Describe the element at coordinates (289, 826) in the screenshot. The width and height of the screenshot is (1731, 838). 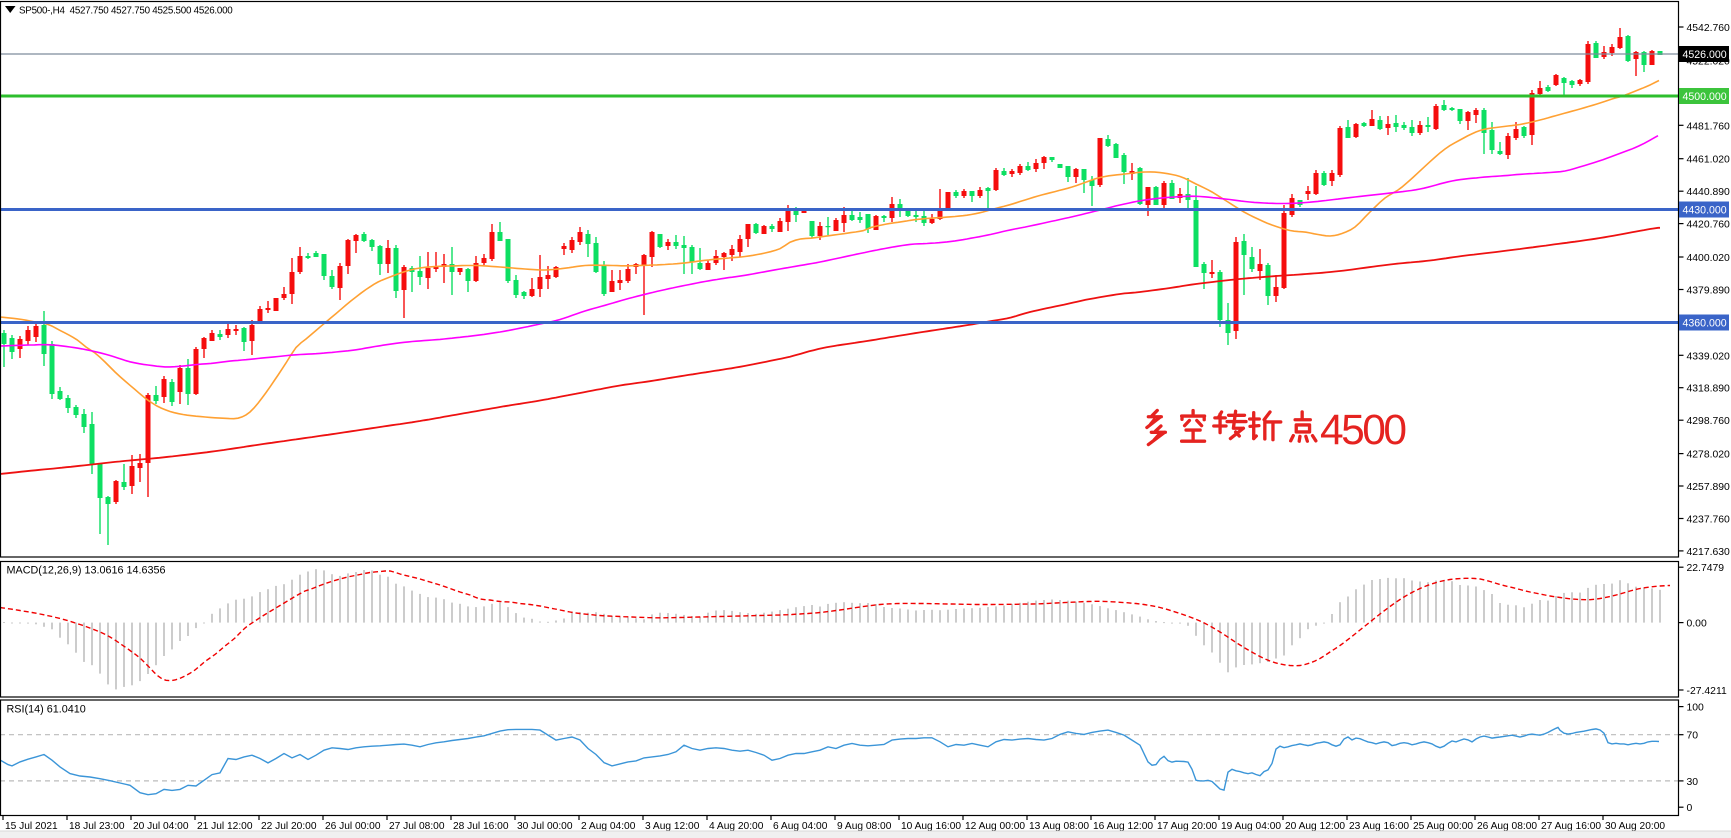
I see `svg-text: 22 Jul 20:00` at that location.